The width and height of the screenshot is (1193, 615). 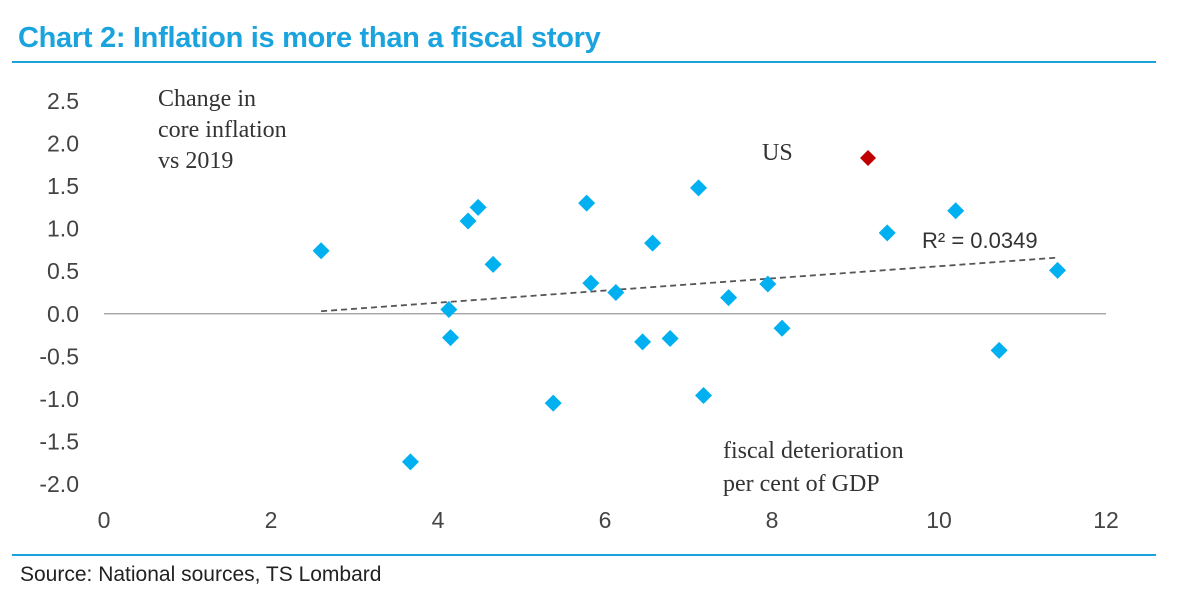 I want to click on y-axis-ticks: 2.5 2.0 1.5 1.0 0.5 0.0 -0.5 -1.0 -1.5 -2.0, so click(x=59, y=292).